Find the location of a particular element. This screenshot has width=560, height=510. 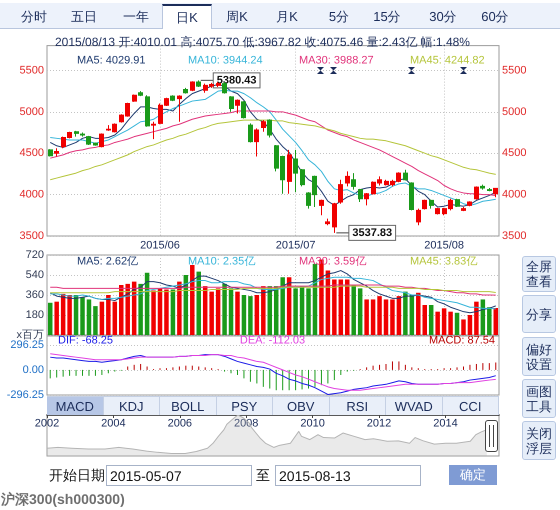

field-label: 至 is located at coordinates (263, 475).